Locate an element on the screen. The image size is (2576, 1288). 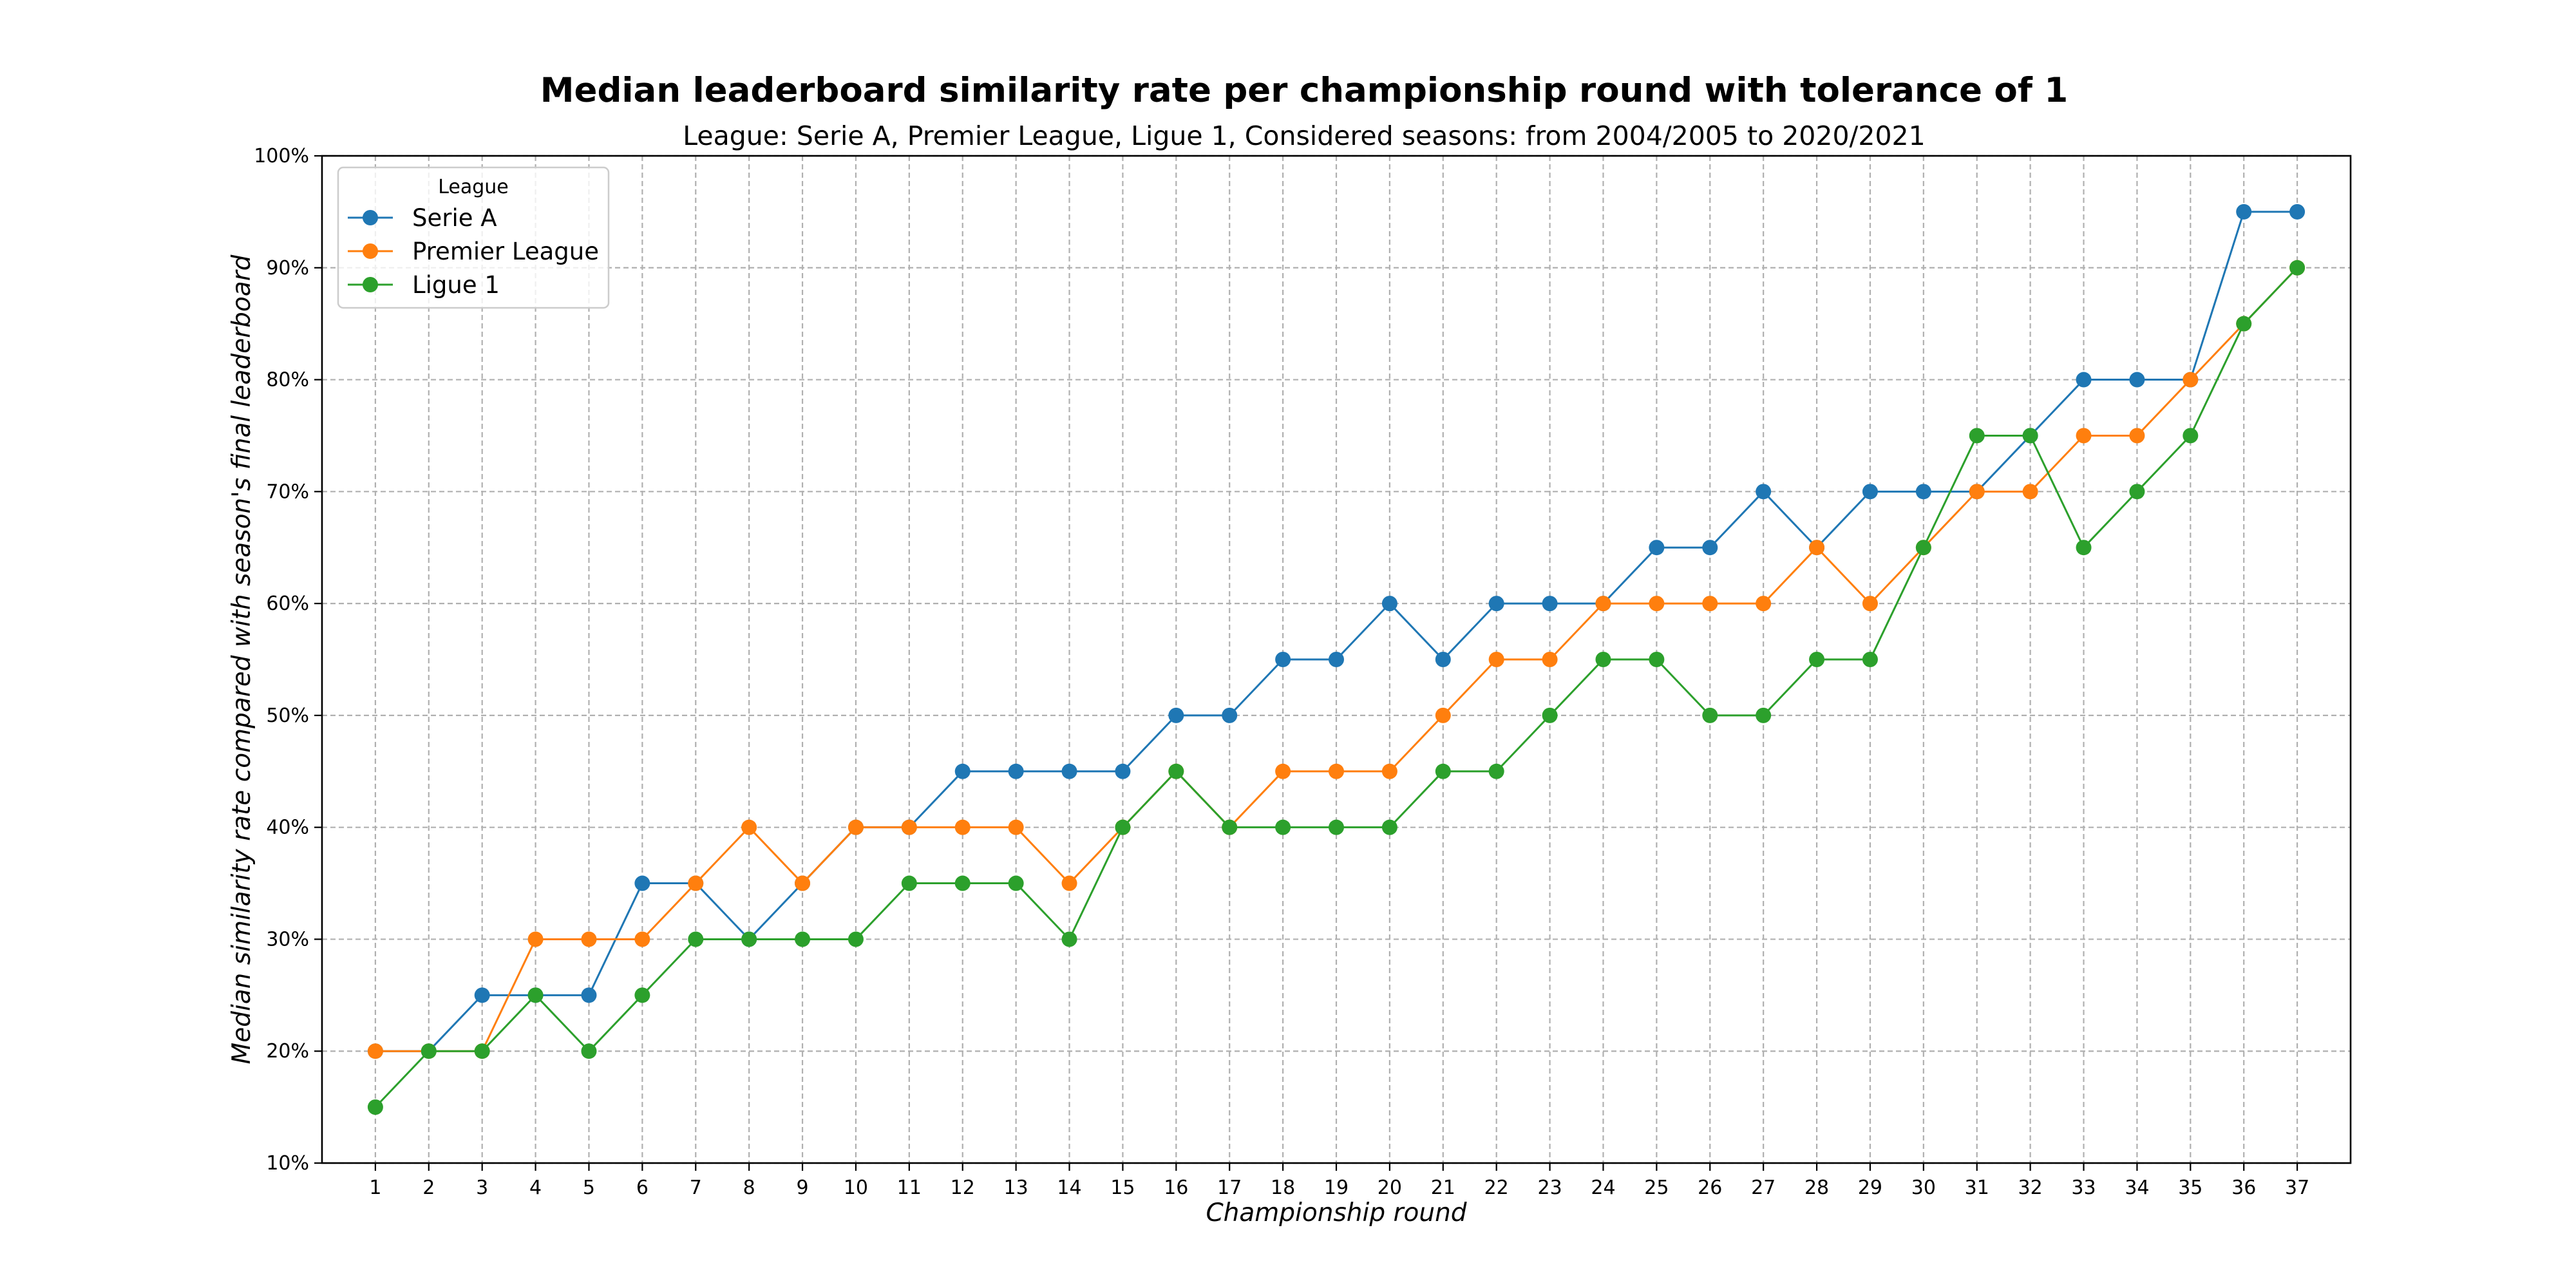
x-tick-label: 14 is located at coordinates (1069, 1188).